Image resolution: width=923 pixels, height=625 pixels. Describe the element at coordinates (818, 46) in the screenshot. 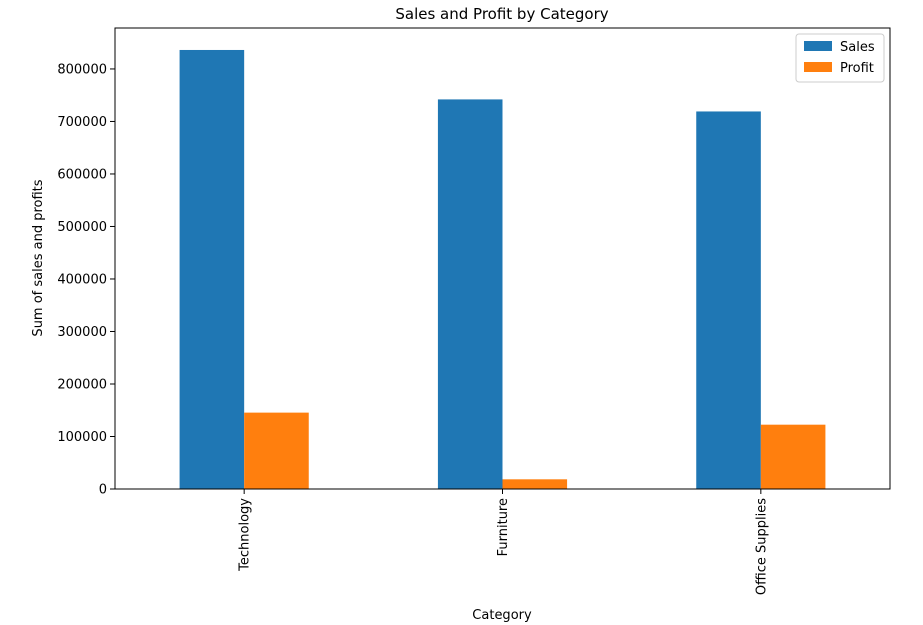

I see `legend-swatch-sales` at that location.